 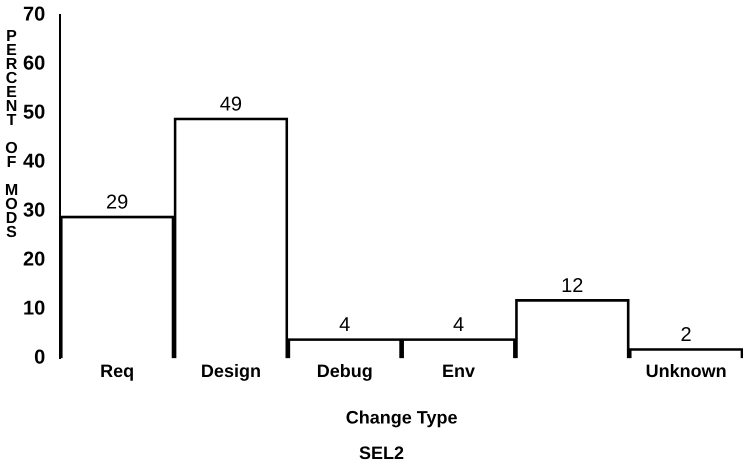 What do you see at coordinates (381, 453) in the screenshot?
I see `text: SEL2` at bounding box center [381, 453].